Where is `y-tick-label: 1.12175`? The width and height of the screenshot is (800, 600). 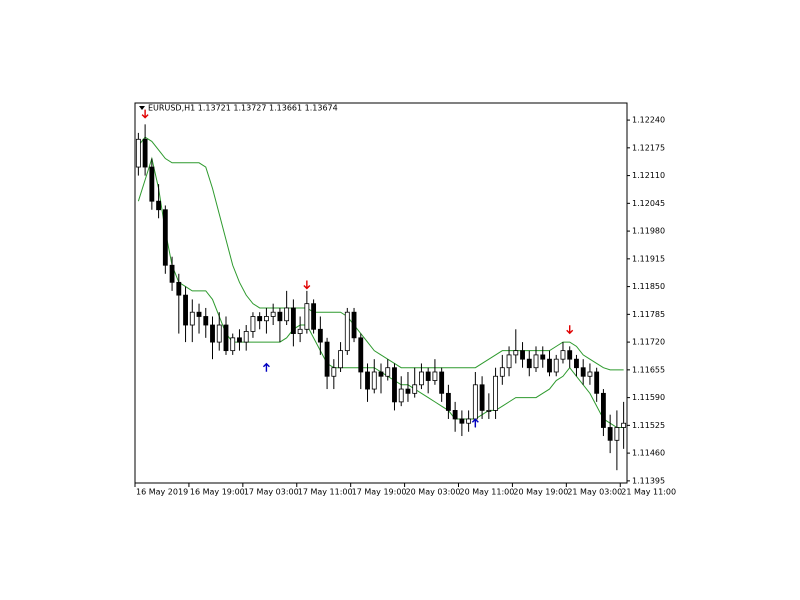
y-tick-label: 1.12175 is located at coordinates (648, 147).